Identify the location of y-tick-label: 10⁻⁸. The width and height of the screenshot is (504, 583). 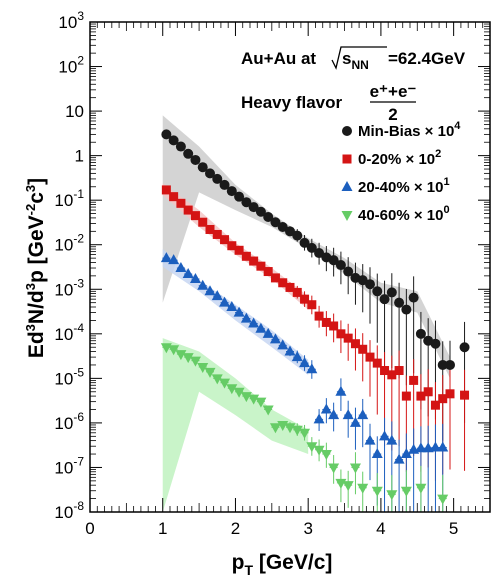
(69, 510).